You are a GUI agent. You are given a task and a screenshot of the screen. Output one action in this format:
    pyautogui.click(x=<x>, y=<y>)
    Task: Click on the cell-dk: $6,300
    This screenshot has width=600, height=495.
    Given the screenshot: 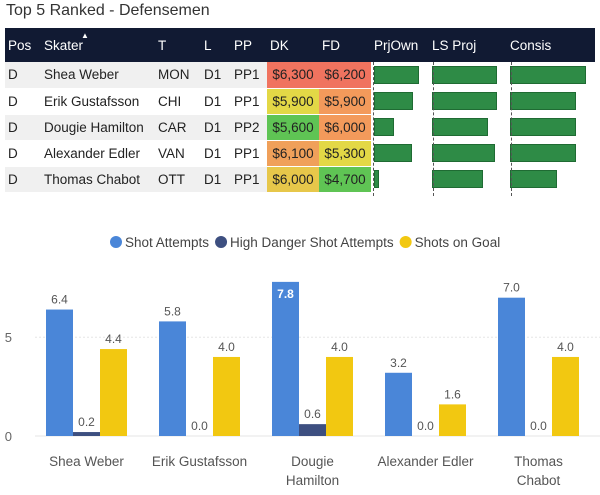 What is the action you would take?
    pyautogui.click(x=293, y=75)
    